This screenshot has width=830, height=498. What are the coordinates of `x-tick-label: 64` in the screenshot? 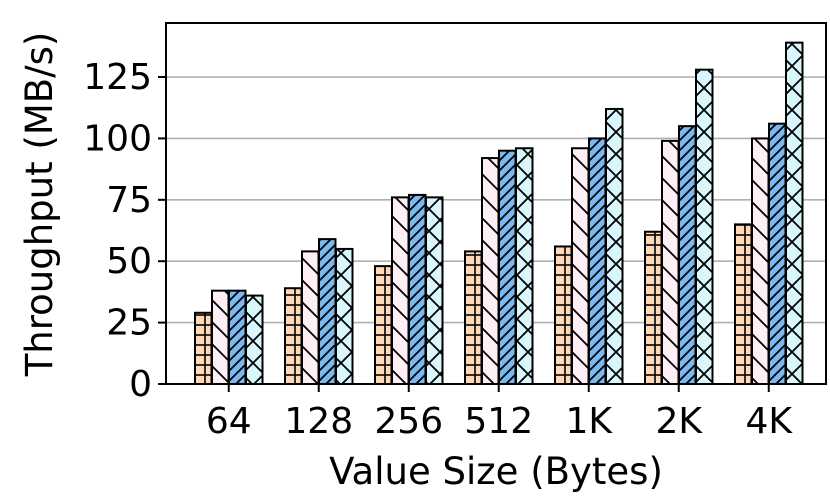 It's located at (229, 421).